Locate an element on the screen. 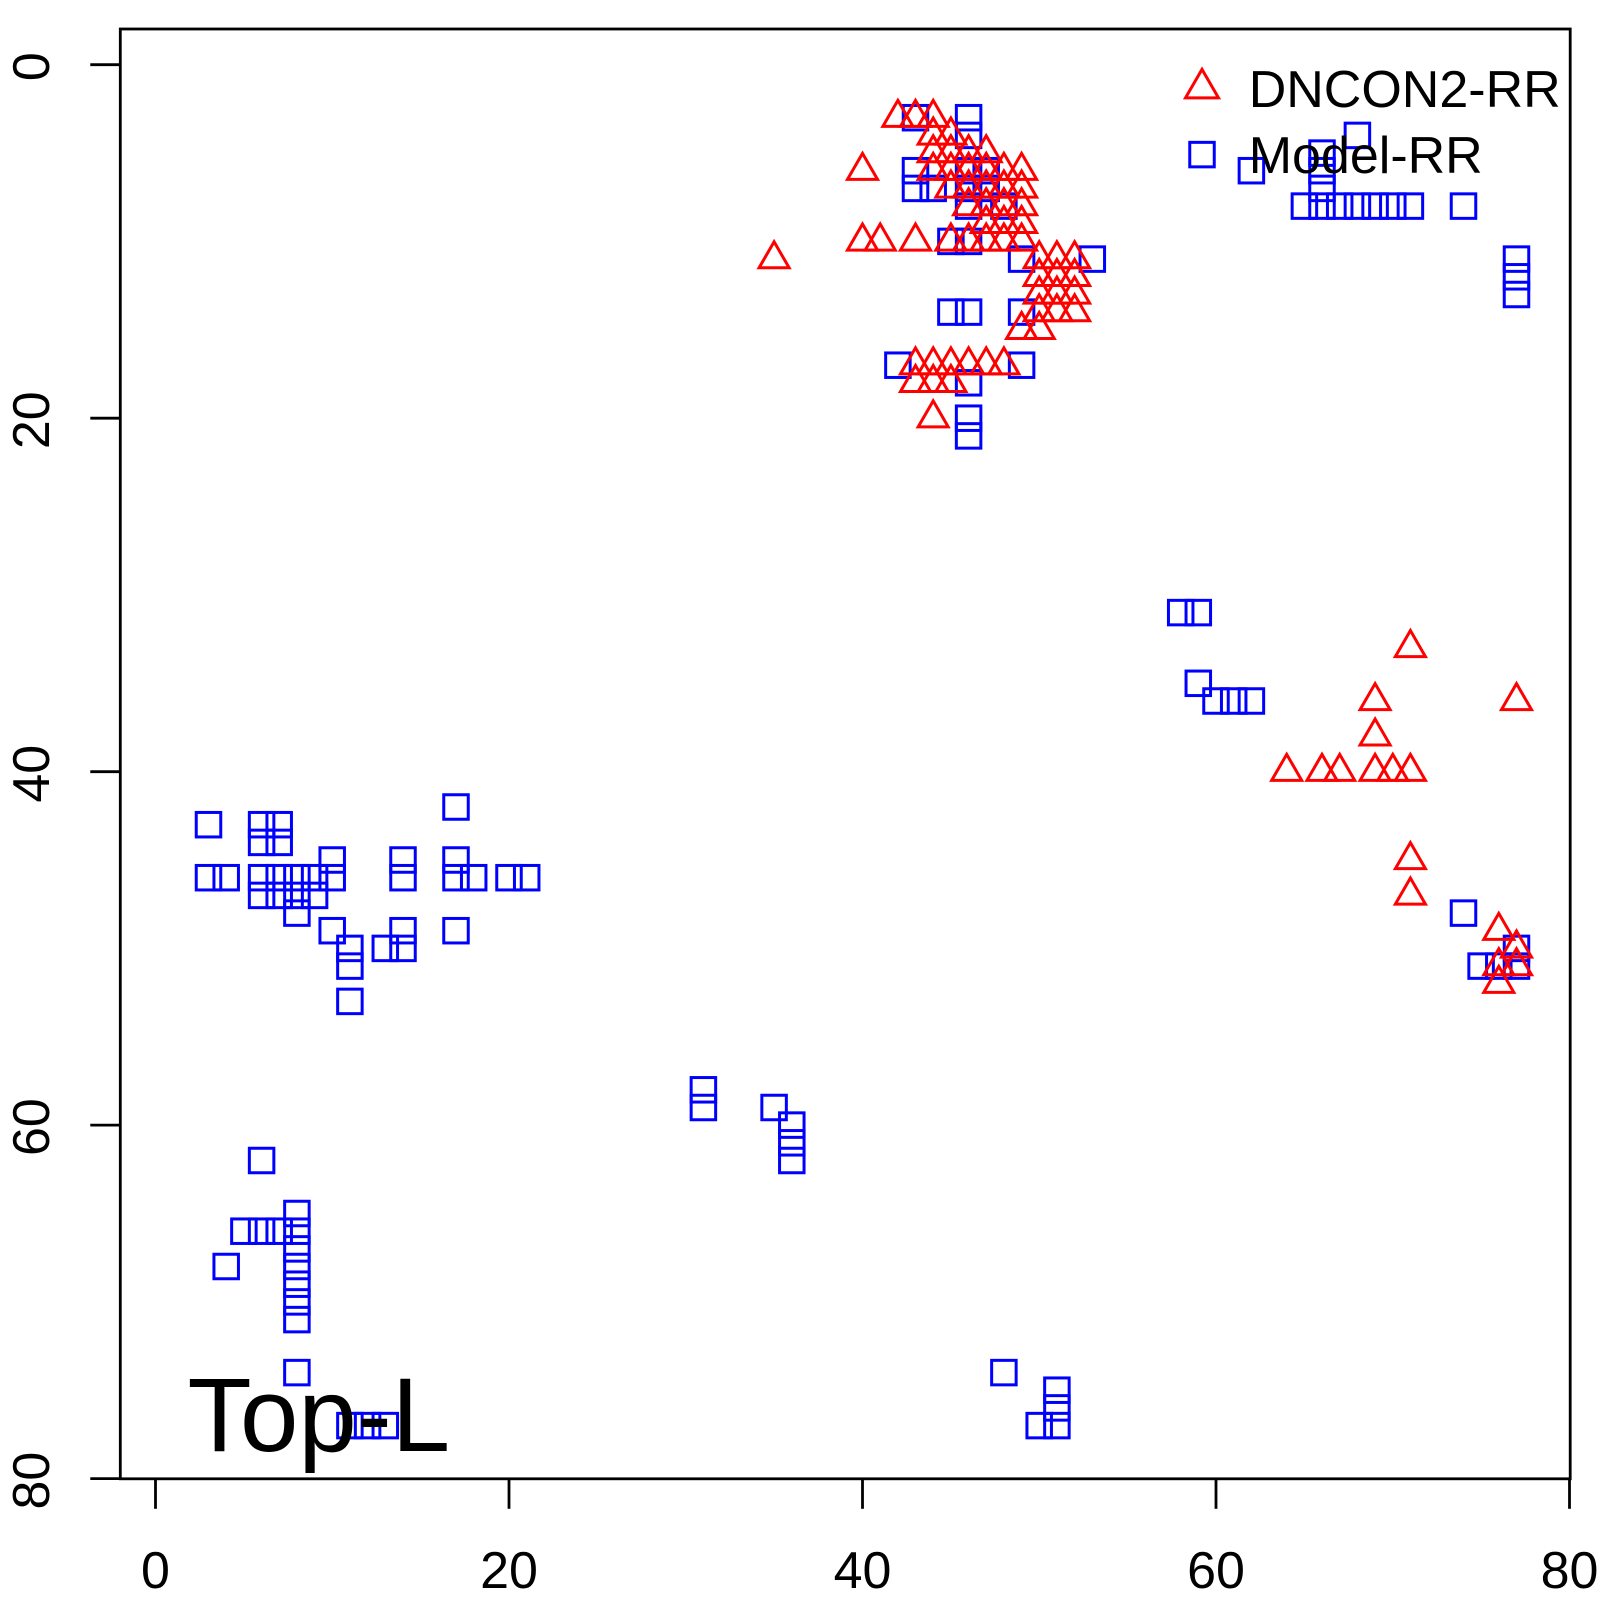  svg-text: DNCON2-RR is located at coordinates (1405, 90).